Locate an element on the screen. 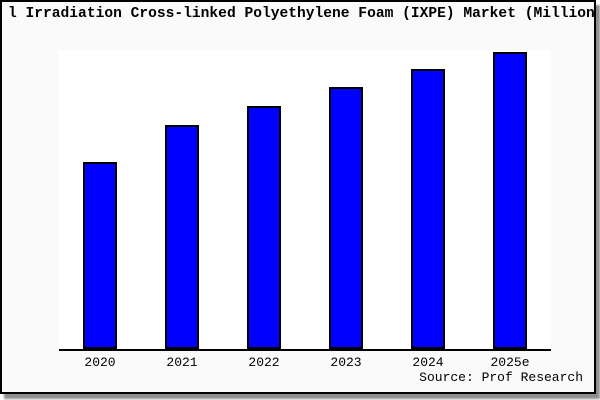 This screenshot has width=600, height=400. bar-slot-2025e is located at coordinates (510, 199).